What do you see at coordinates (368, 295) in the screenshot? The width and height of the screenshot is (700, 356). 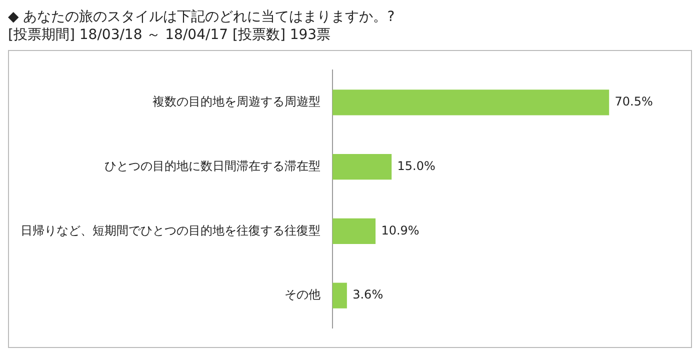 I see `data-label: 3.6%` at bounding box center [368, 295].